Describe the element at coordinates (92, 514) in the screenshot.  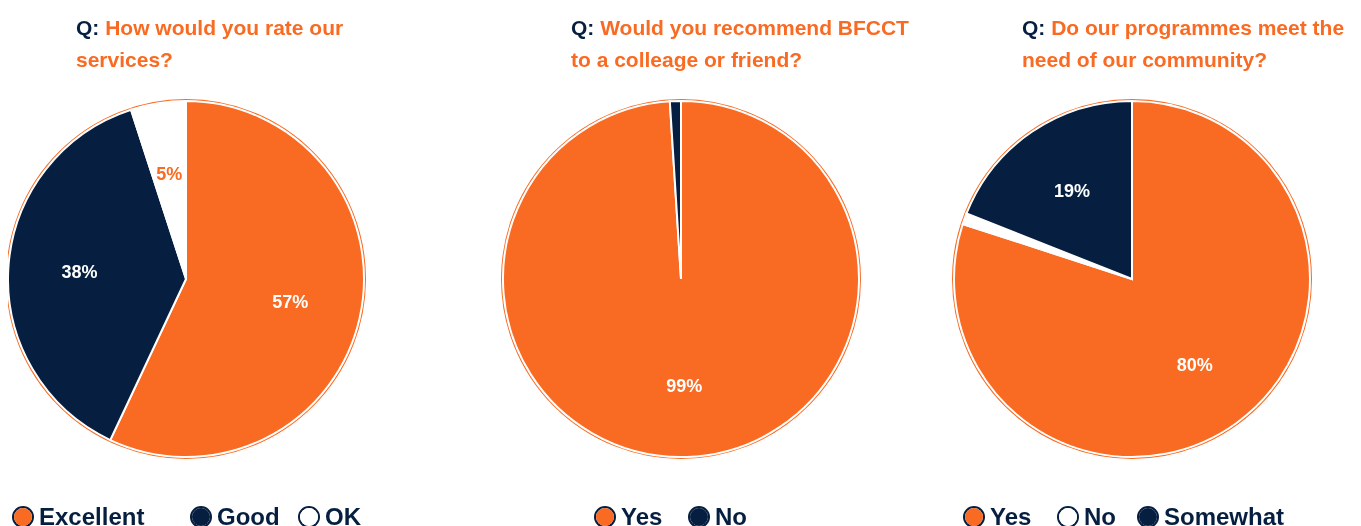
I see `legend-label: Excellent` at that location.